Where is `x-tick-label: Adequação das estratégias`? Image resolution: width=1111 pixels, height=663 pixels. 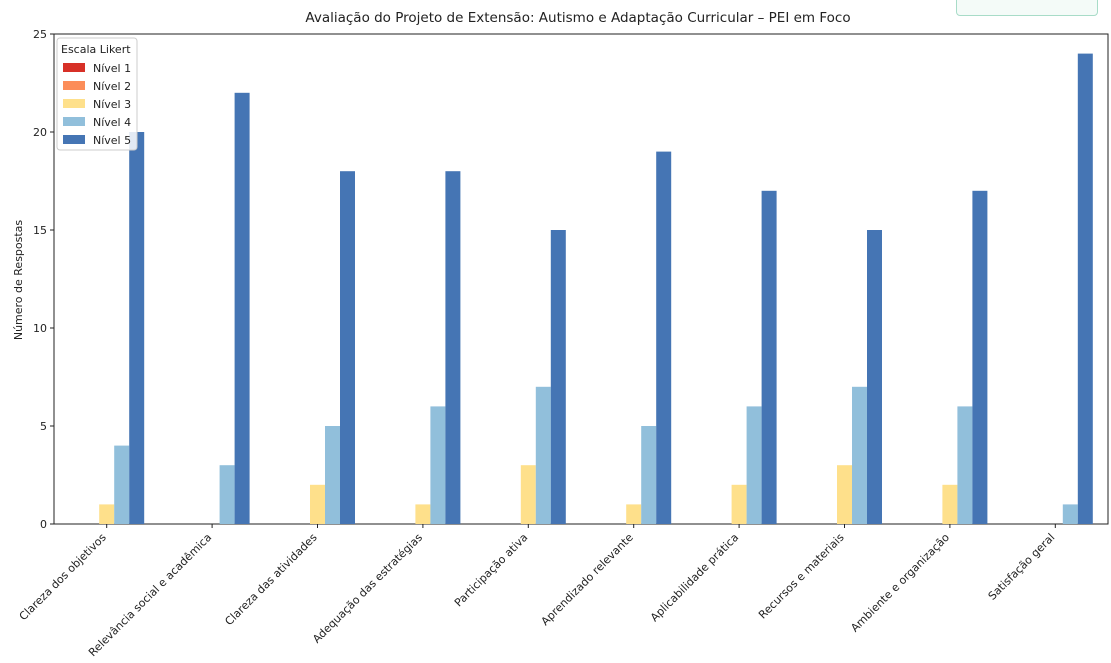
x-tick-label: Adequação das estratégias is located at coordinates (367, 588).